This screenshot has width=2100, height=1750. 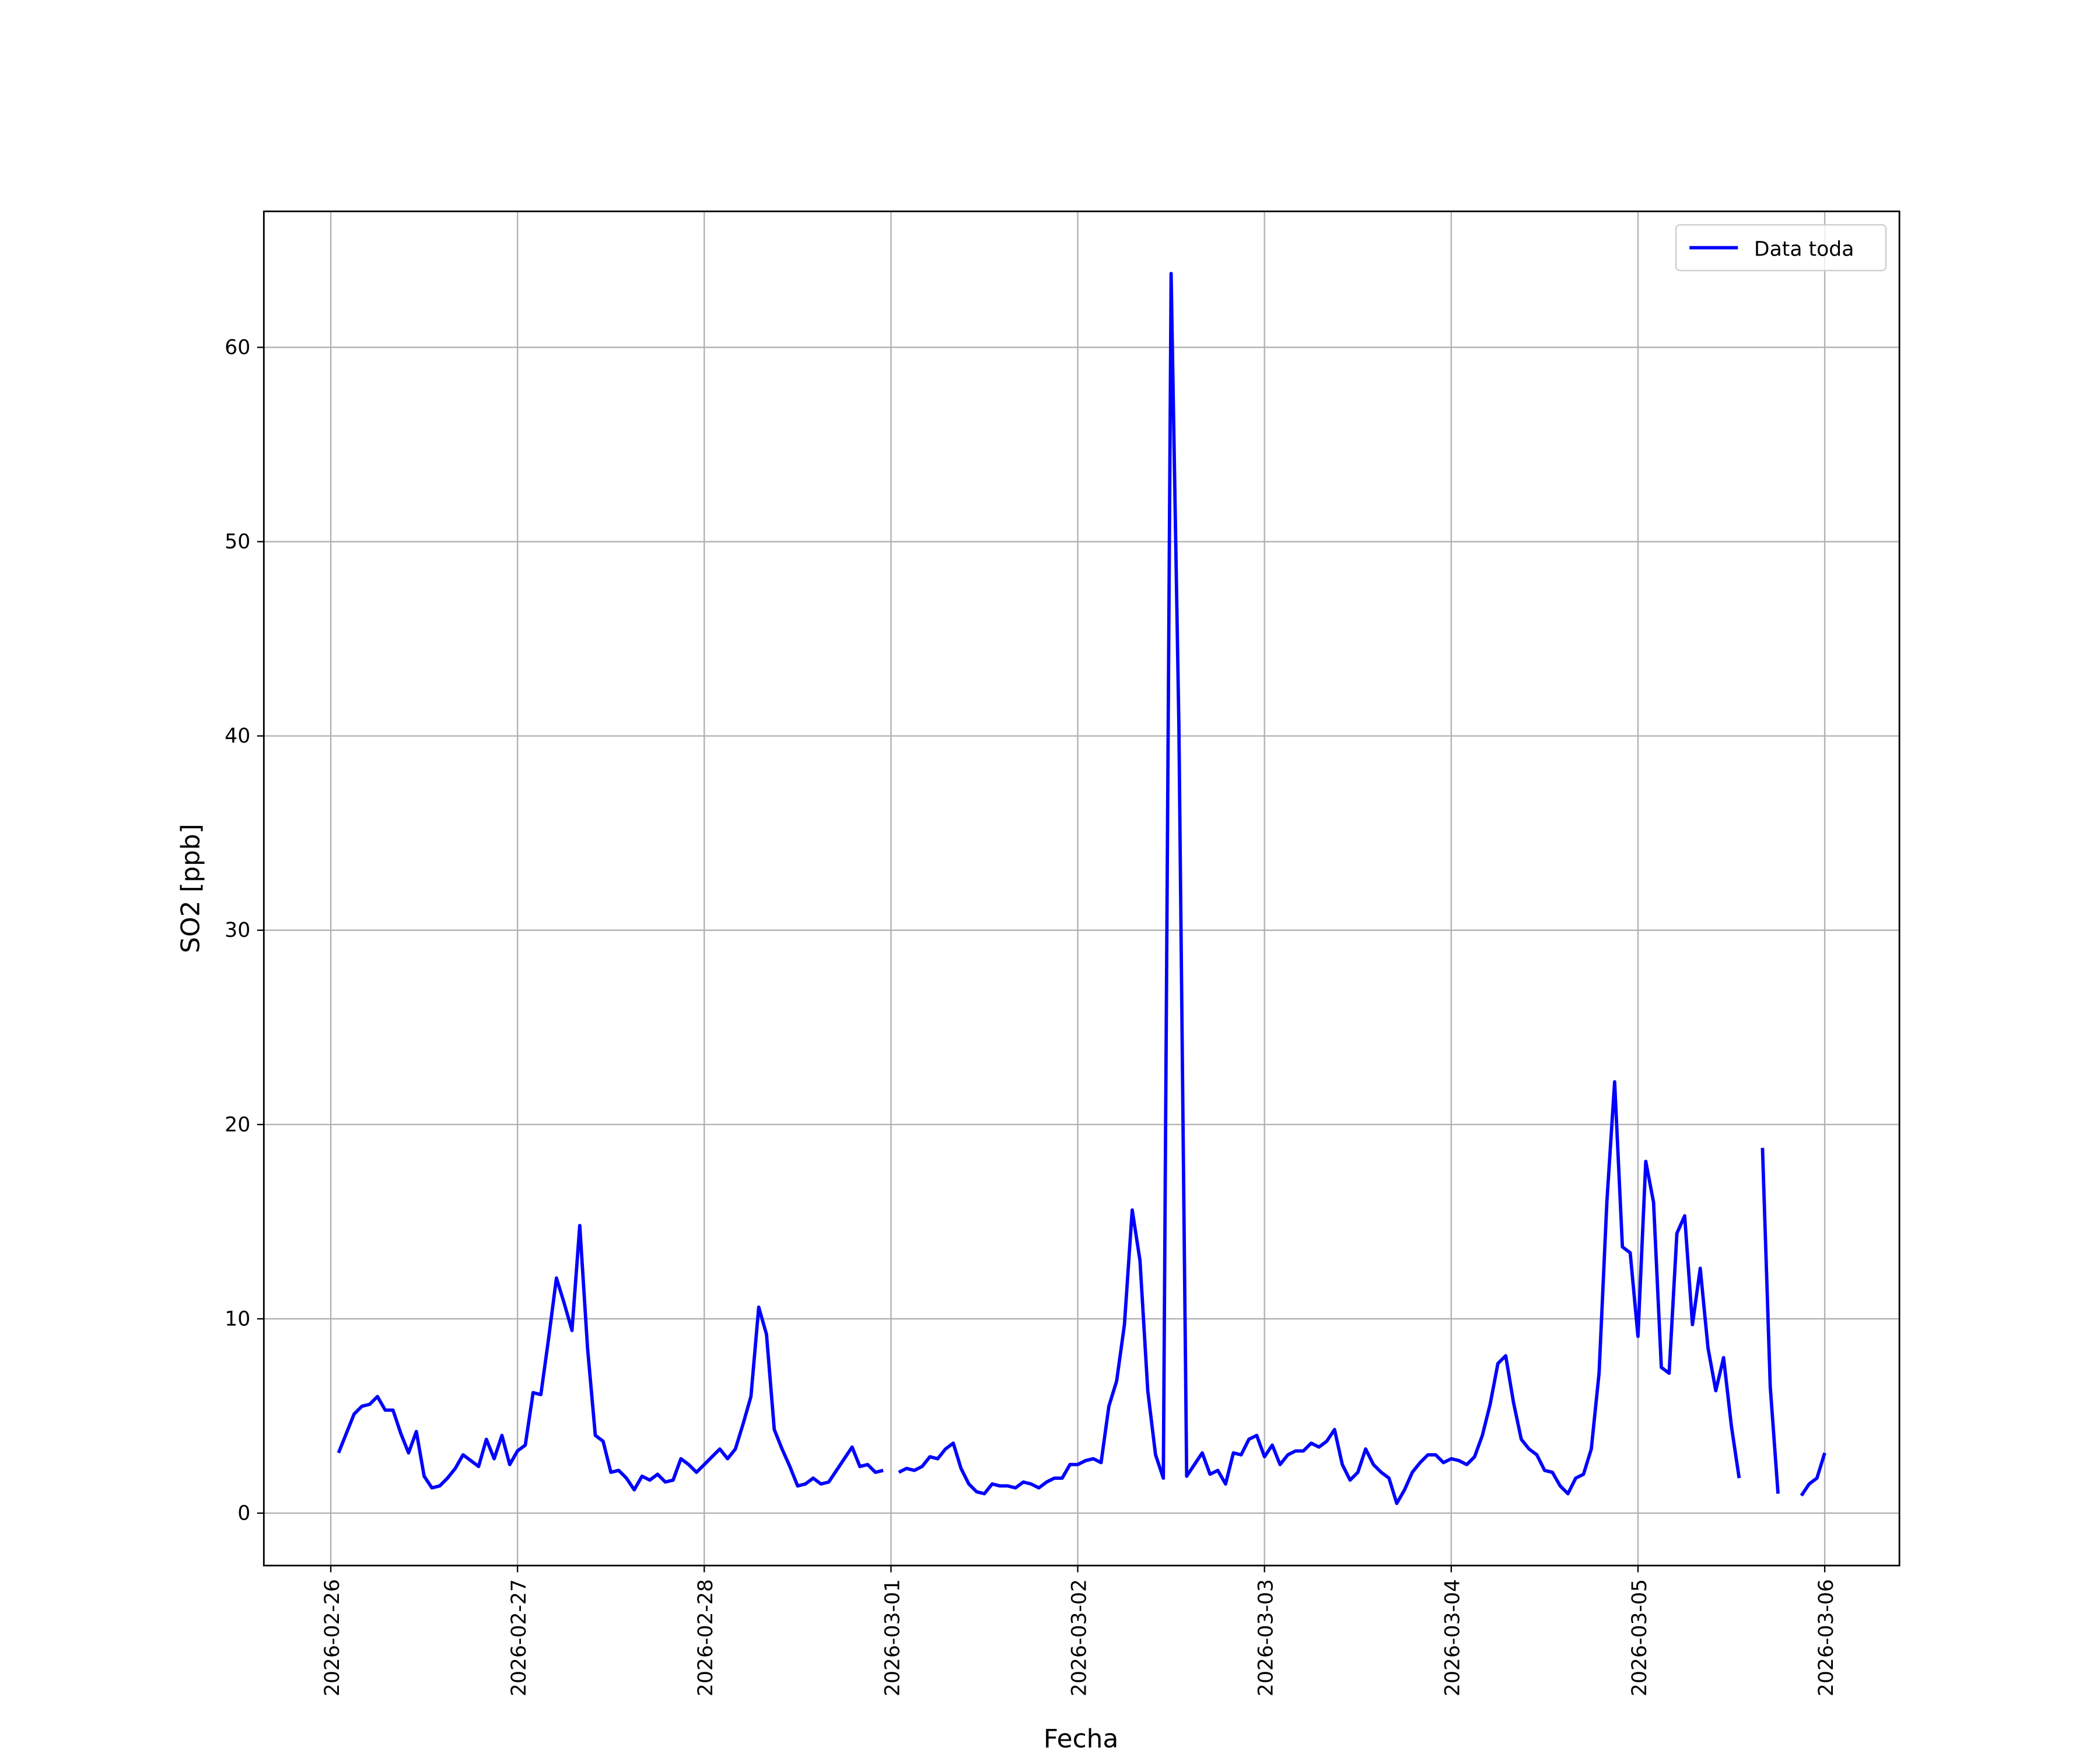 I want to click on x-tick-label: 2026-02-28, so click(x=706, y=1637).